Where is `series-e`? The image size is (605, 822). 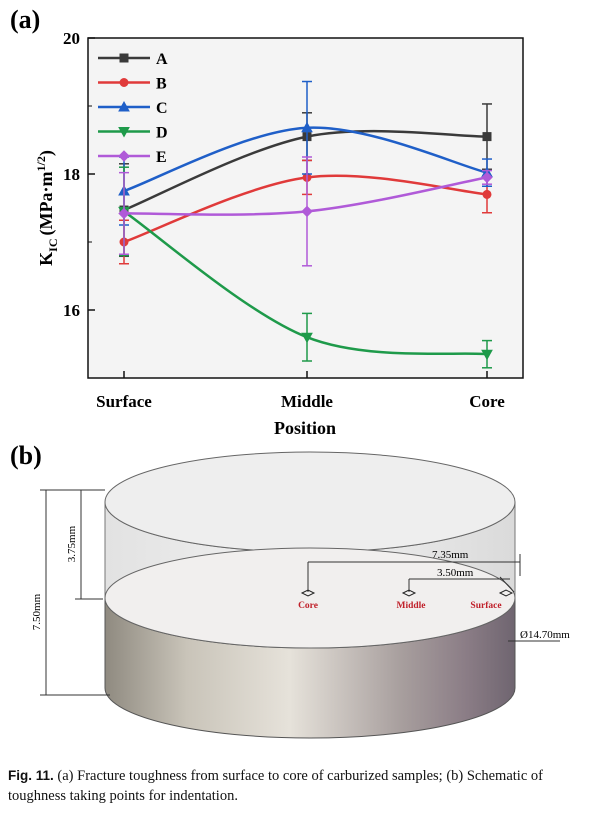 series-e is located at coordinates (305, 211).